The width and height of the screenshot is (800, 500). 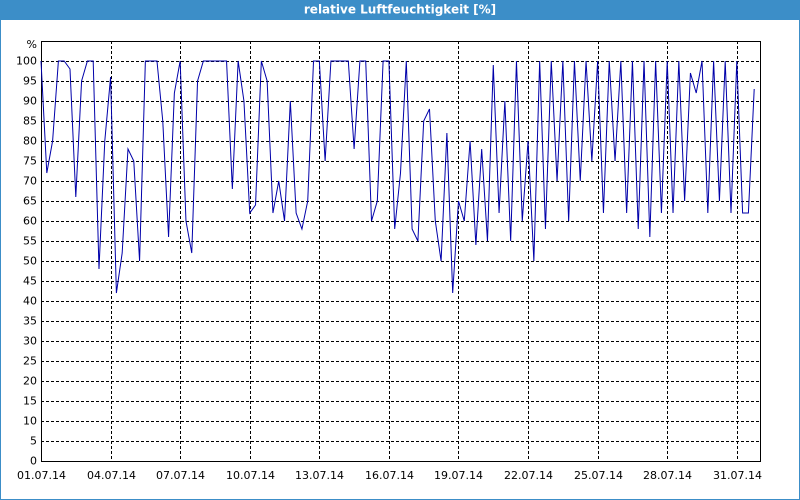 What do you see at coordinates (33, 461) in the screenshot?
I see `y-tick-label: 0` at bounding box center [33, 461].